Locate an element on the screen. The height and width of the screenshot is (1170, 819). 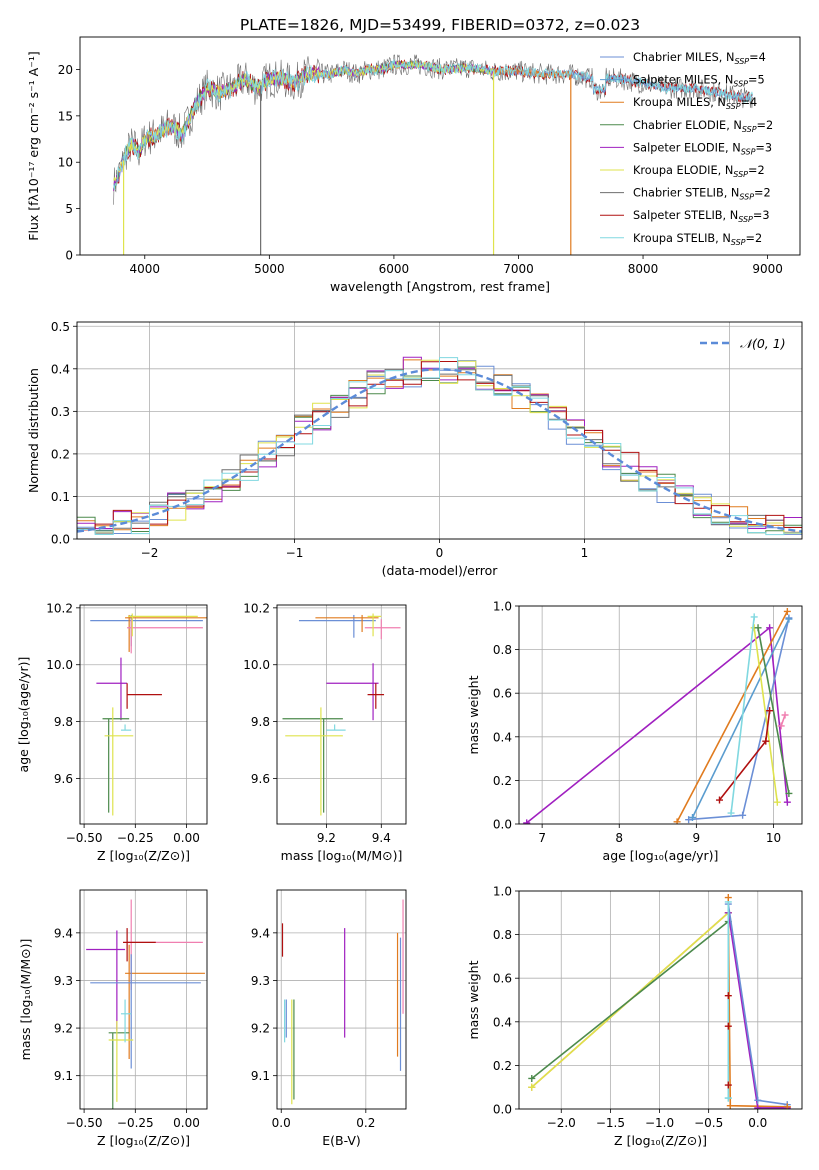
y-tick-label: 20 is located at coordinates (65, 70).